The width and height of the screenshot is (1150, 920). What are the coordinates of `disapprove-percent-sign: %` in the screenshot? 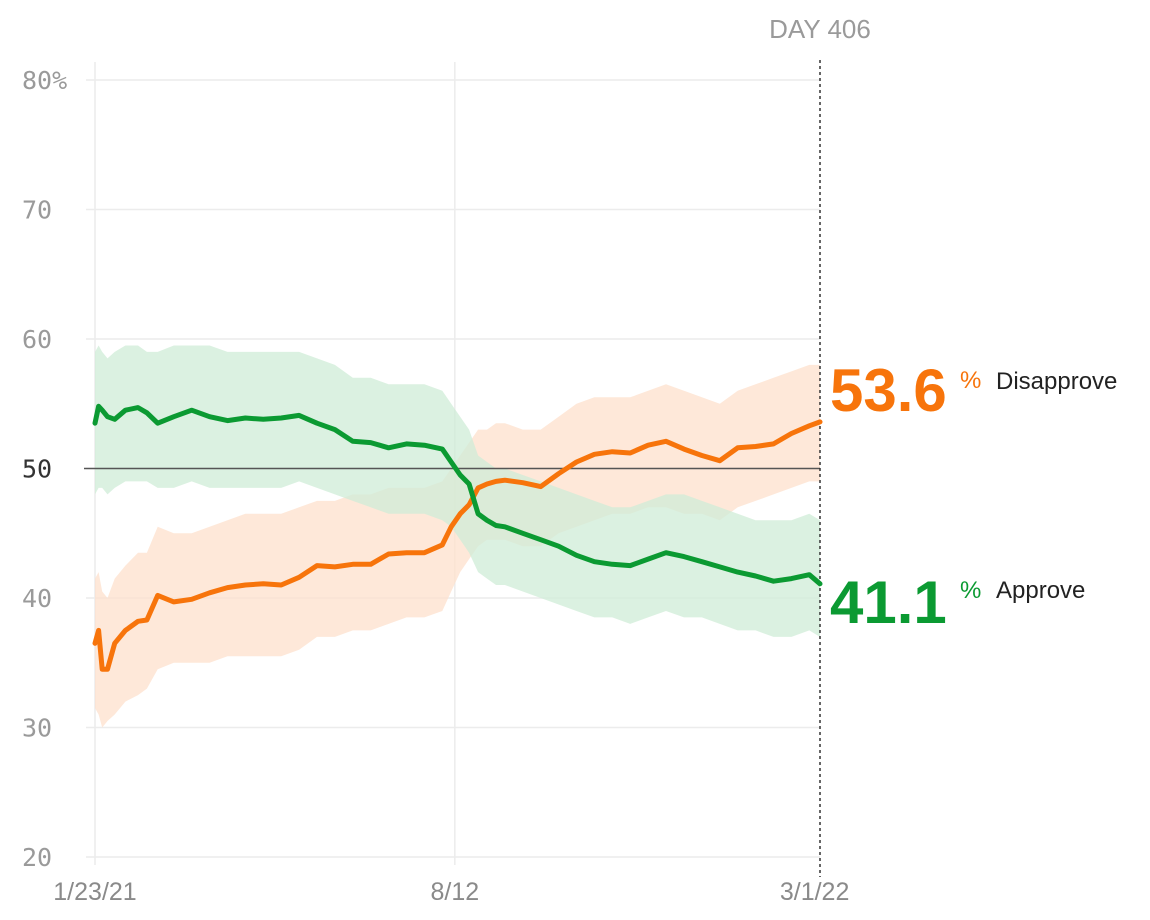 It's located at (970, 380).